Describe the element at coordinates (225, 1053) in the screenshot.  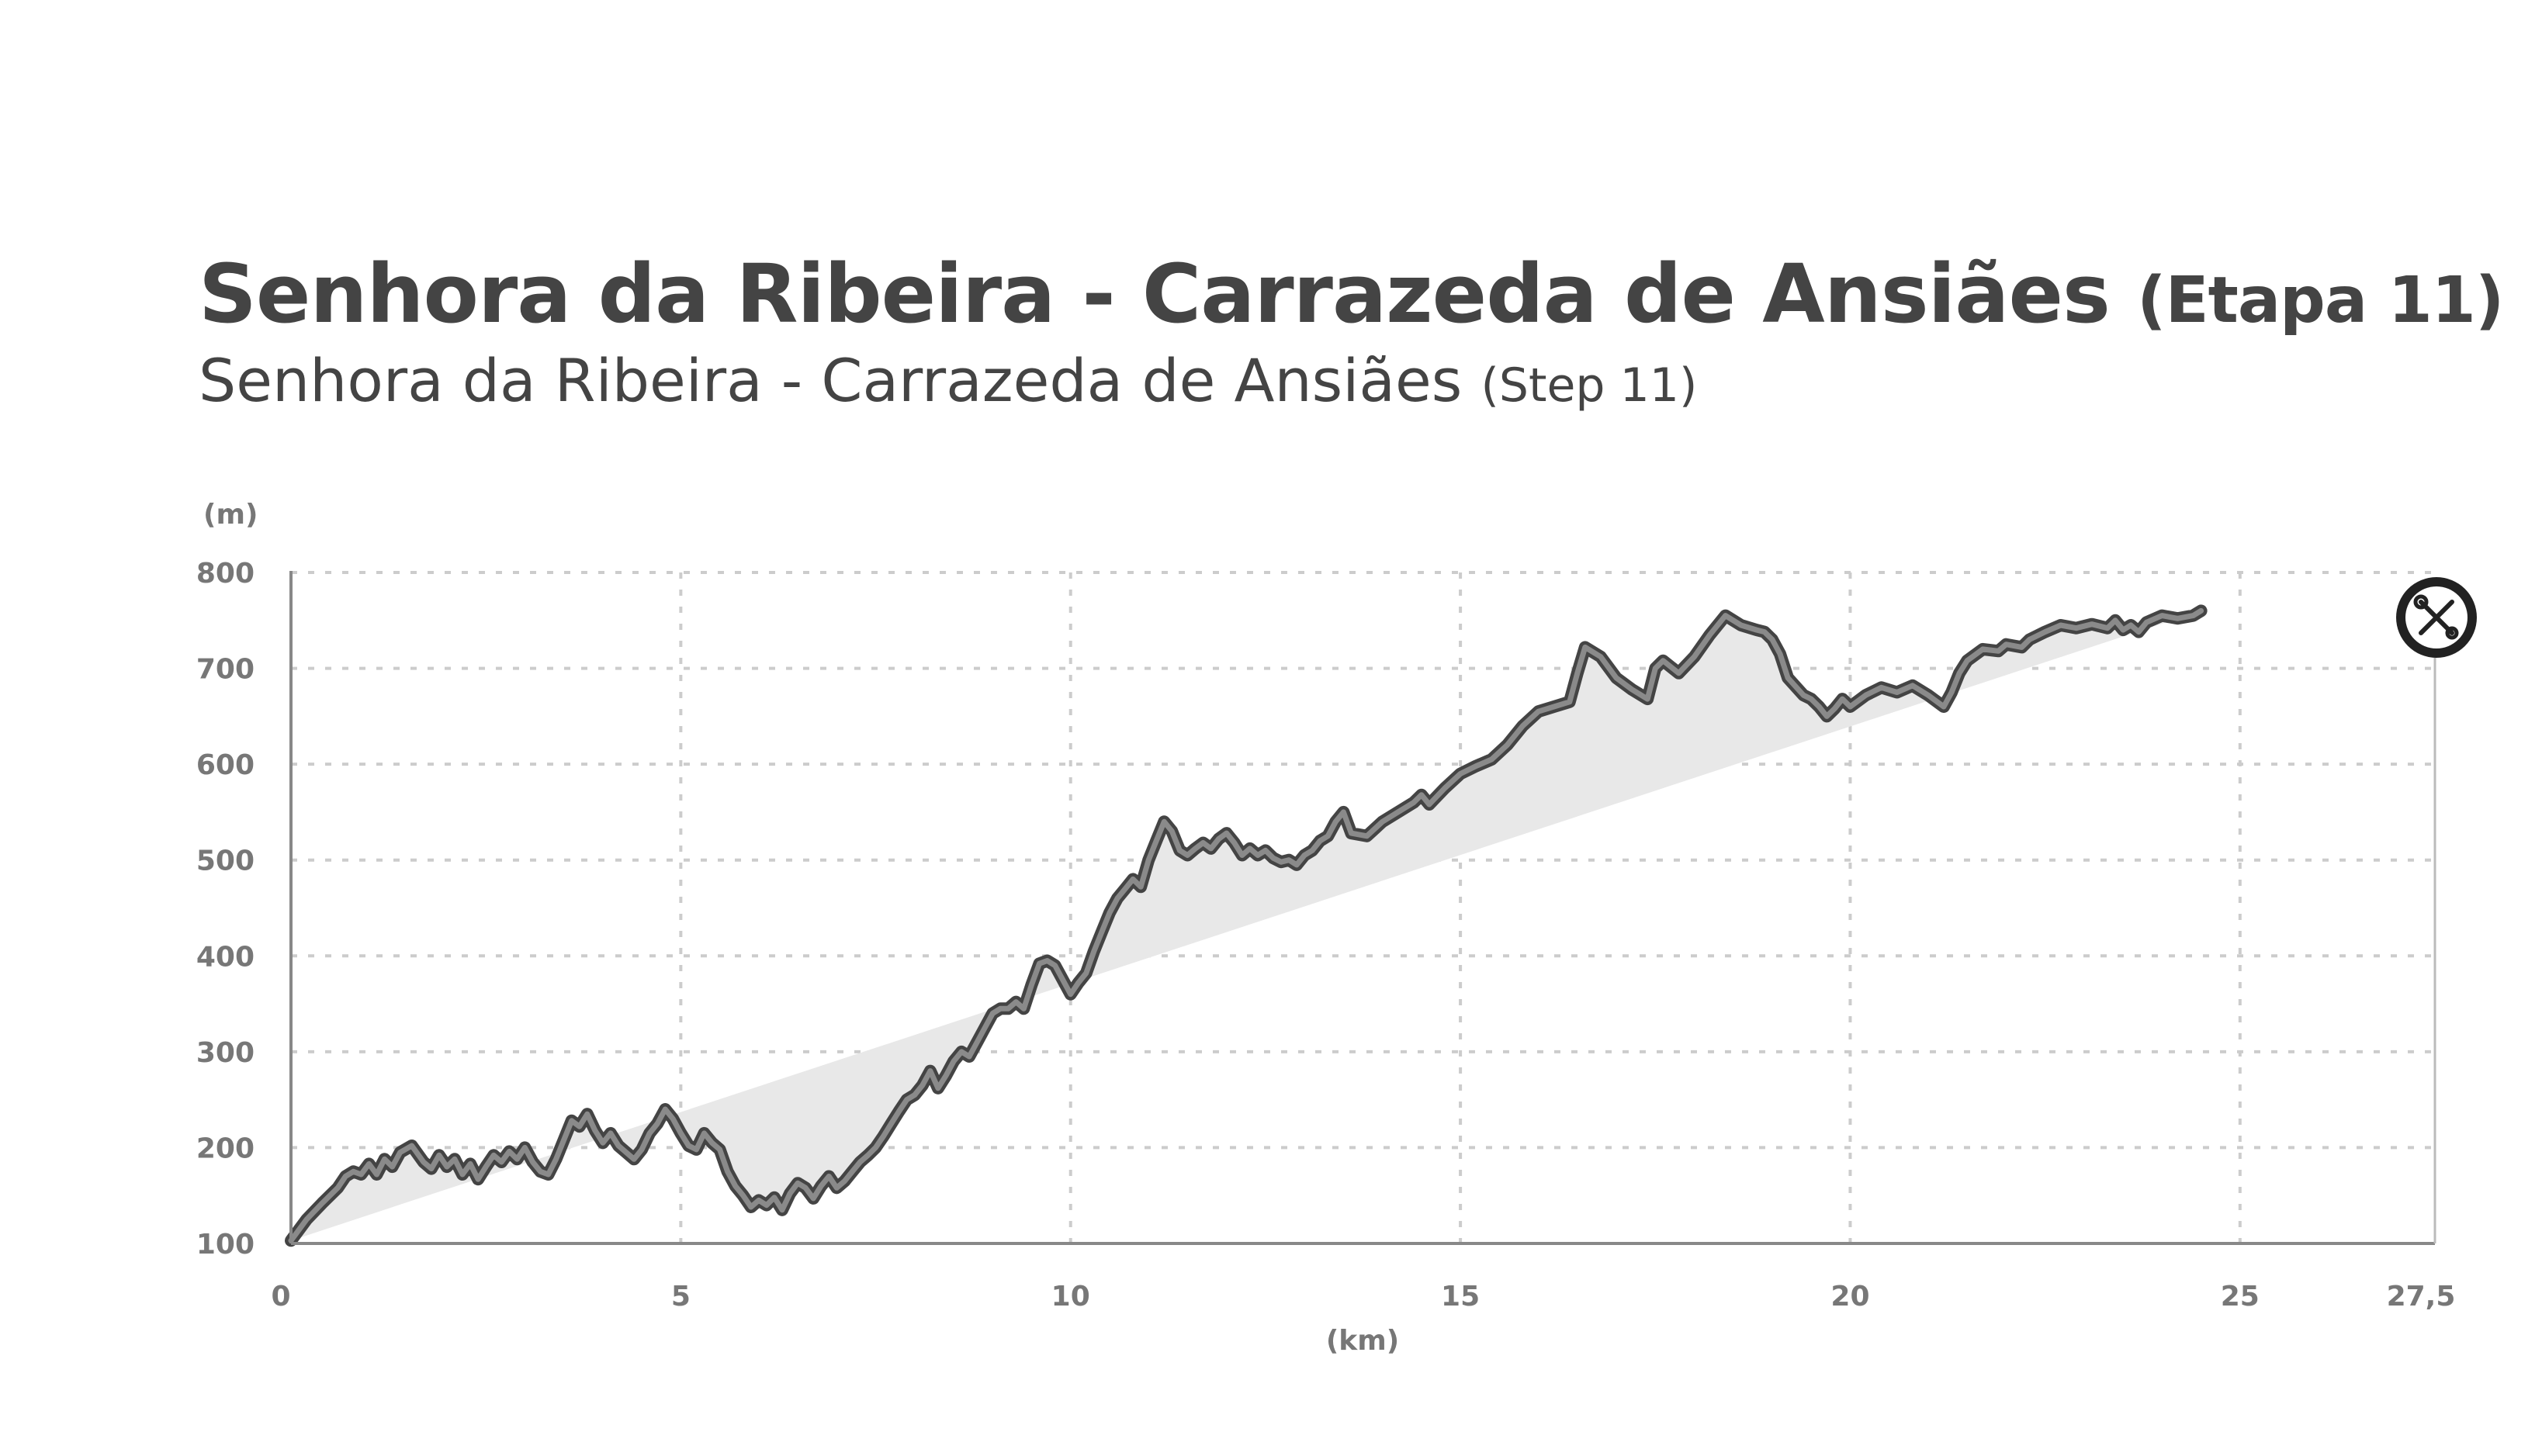
I see `y-tick-label: 300` at that location.